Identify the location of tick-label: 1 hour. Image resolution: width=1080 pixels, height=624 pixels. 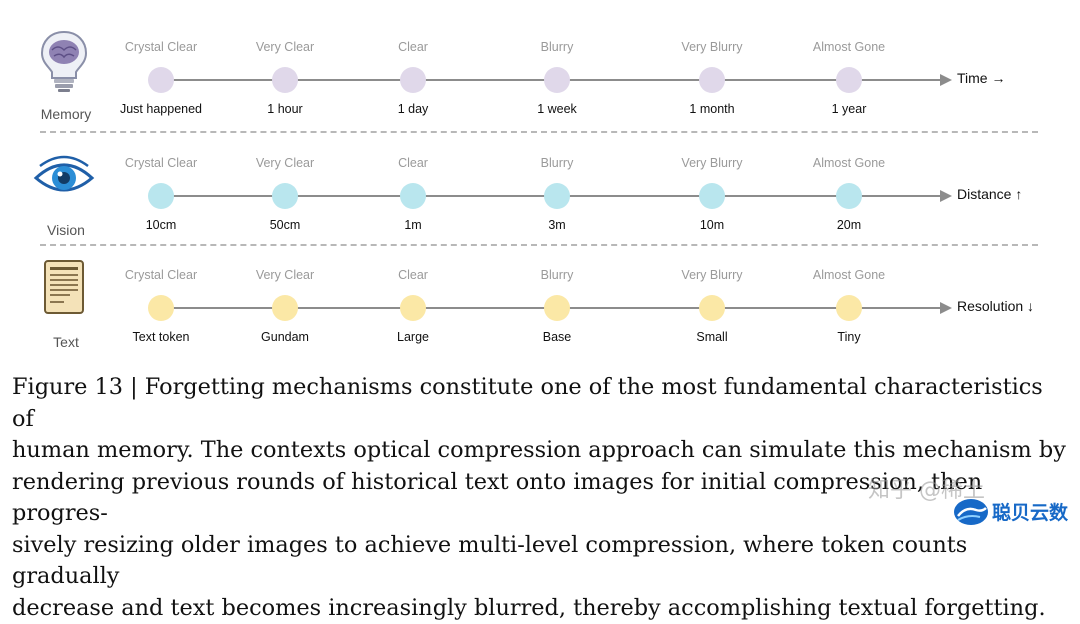
(285, 109).